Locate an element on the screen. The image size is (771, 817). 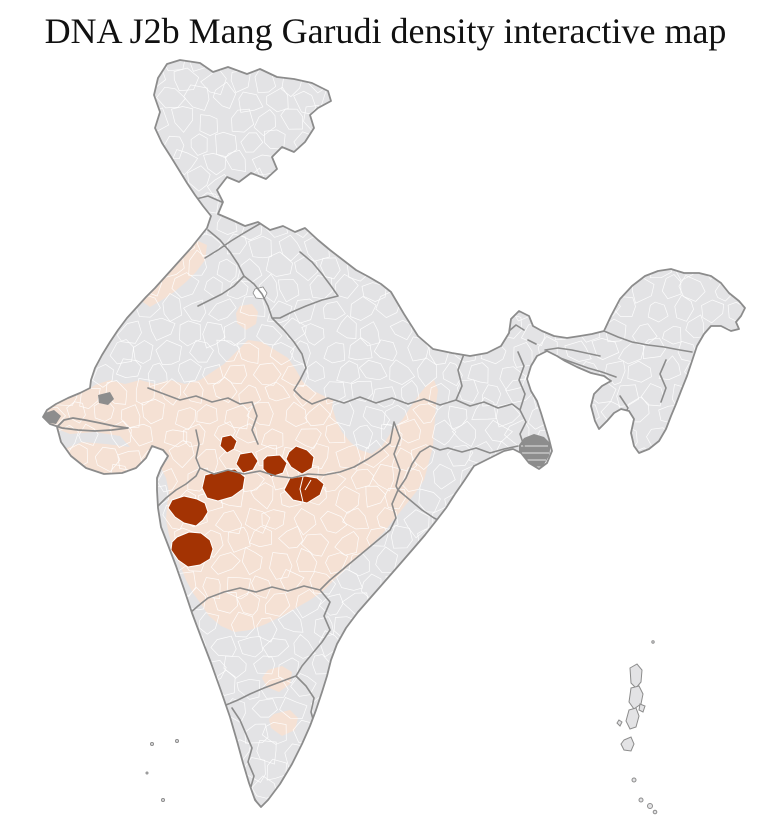
lakshadweep-islands is located at coordinates (162, 770).